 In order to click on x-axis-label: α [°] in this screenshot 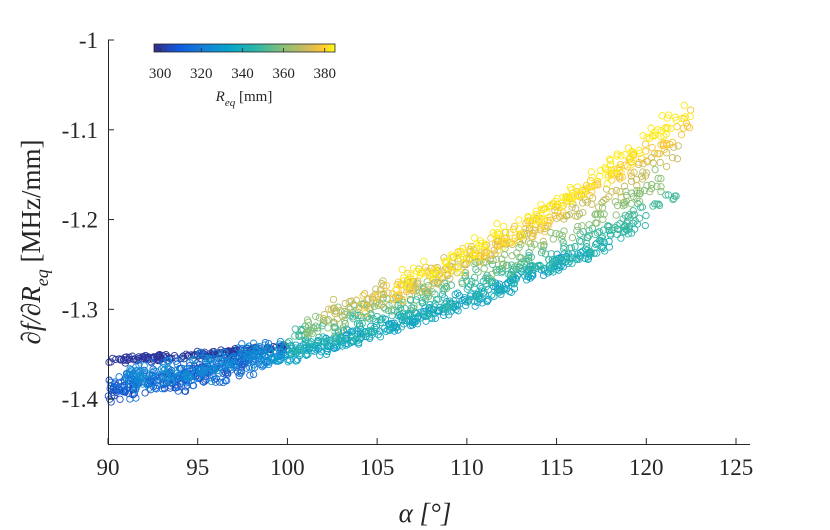, I will do `click(425, 513)`.